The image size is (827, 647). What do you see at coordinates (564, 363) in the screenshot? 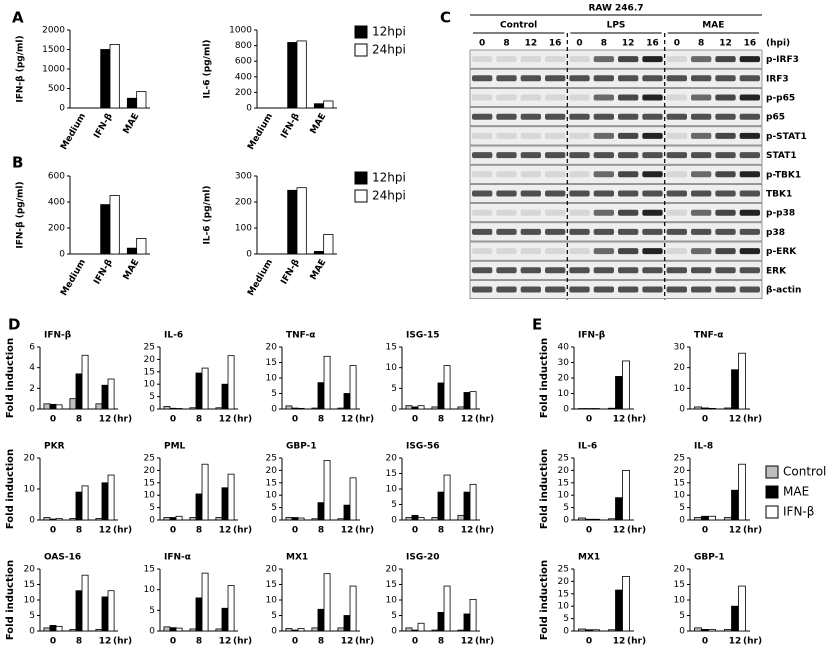
I see `y-tick-label: 30` at bounding box center [564, 363].